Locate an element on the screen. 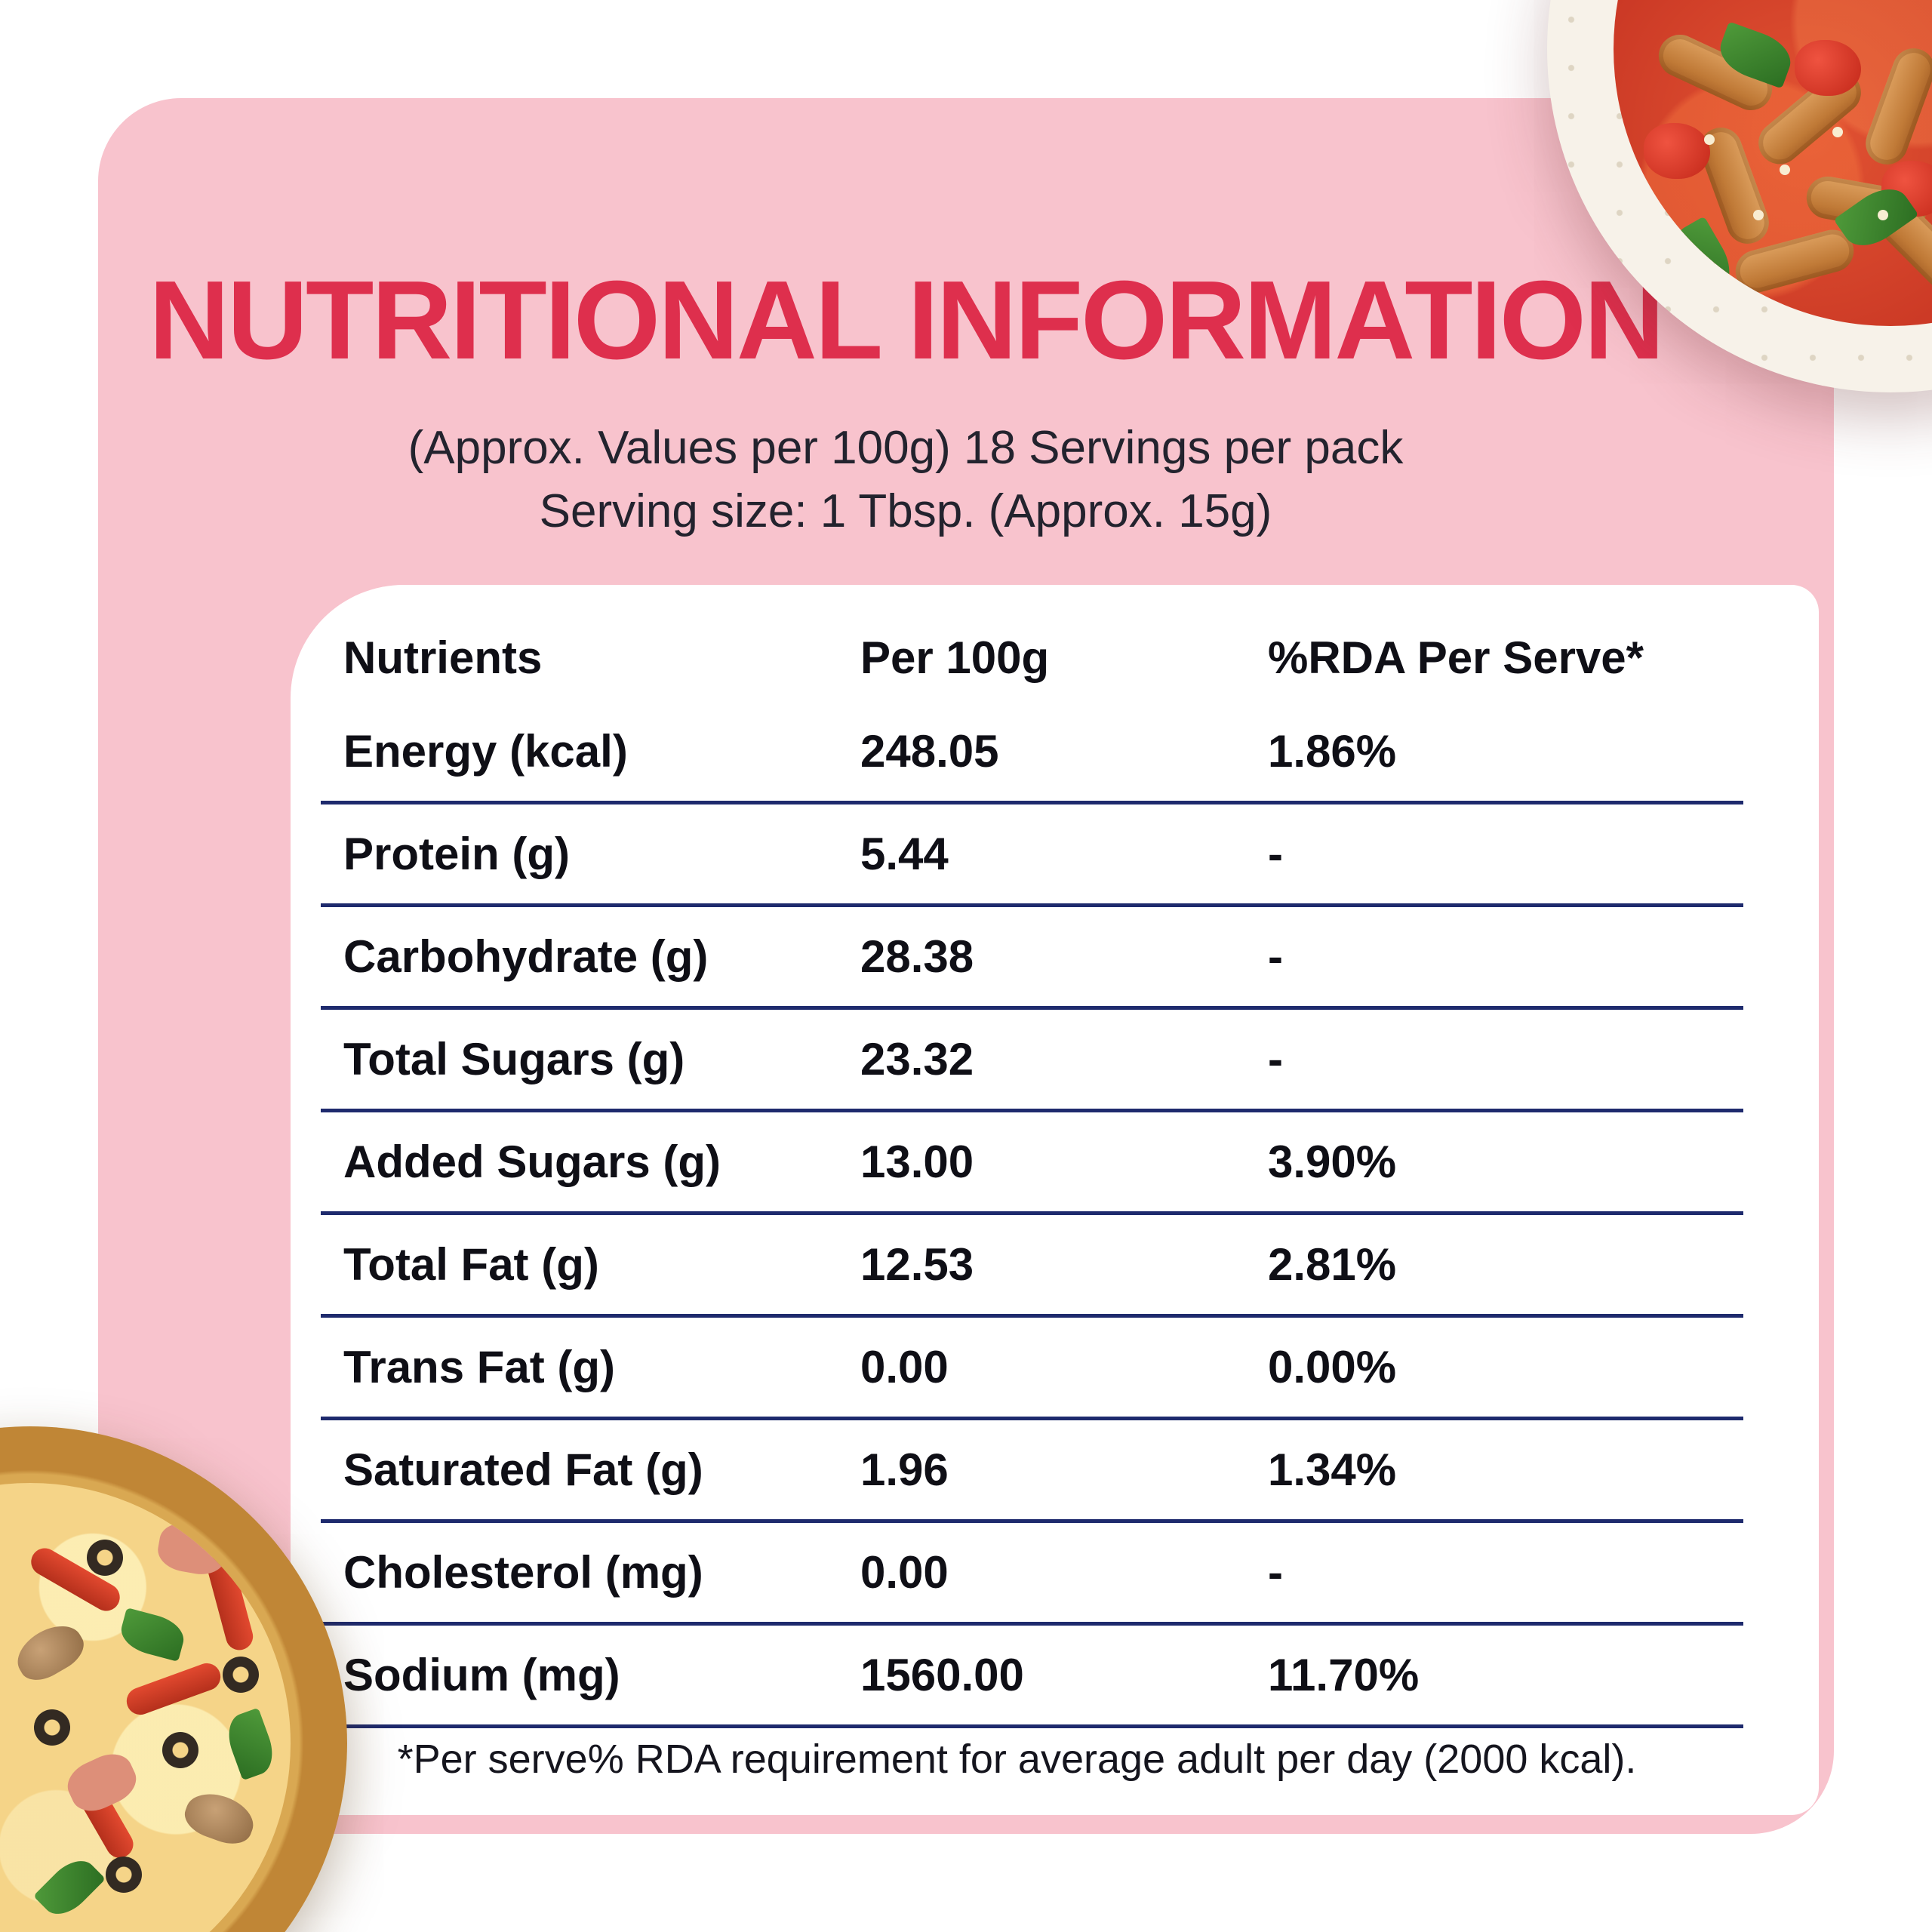  per-100g-cell: 248.05 is located at coordinates (929, 751).